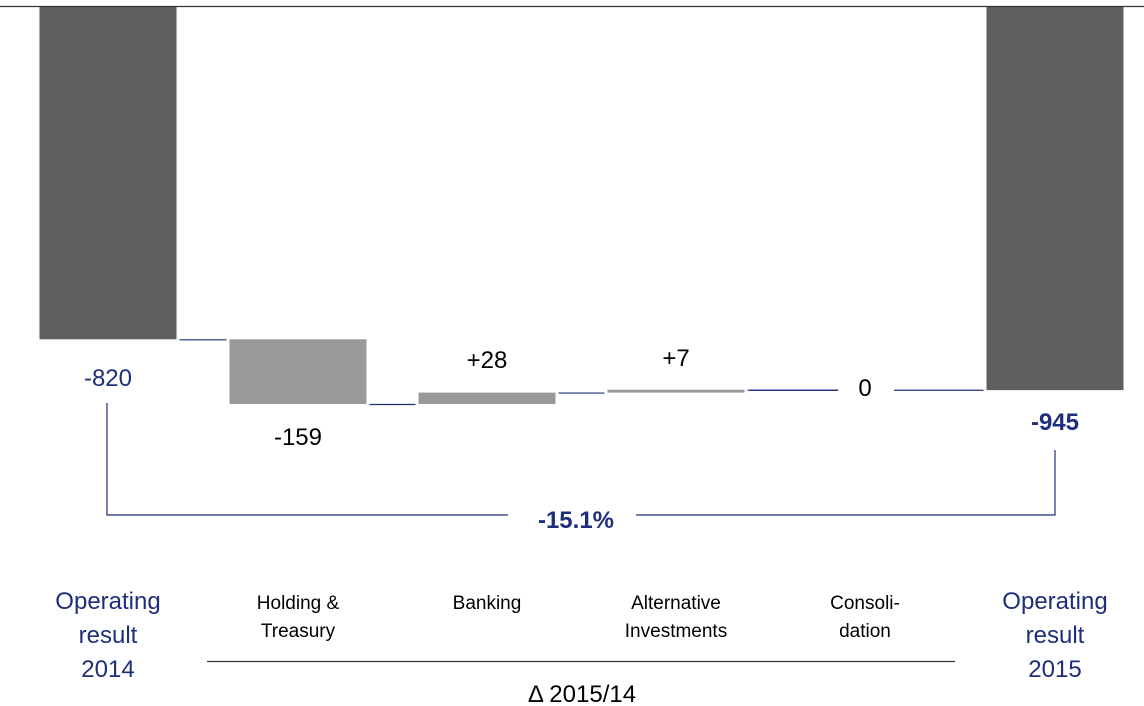 The height and width of the screenshot is (706, 1144). I want to click on value-label-3: +7, so click(675, 358).